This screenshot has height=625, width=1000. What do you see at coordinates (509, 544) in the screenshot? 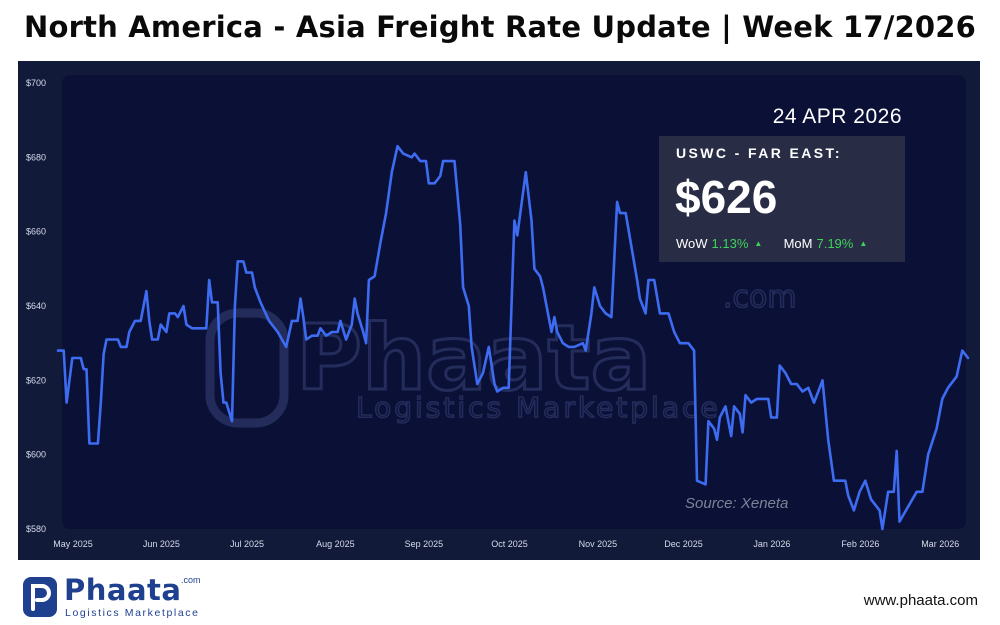
I see `x-tick-label: Oct 2025` at bounding box center [509, 544].